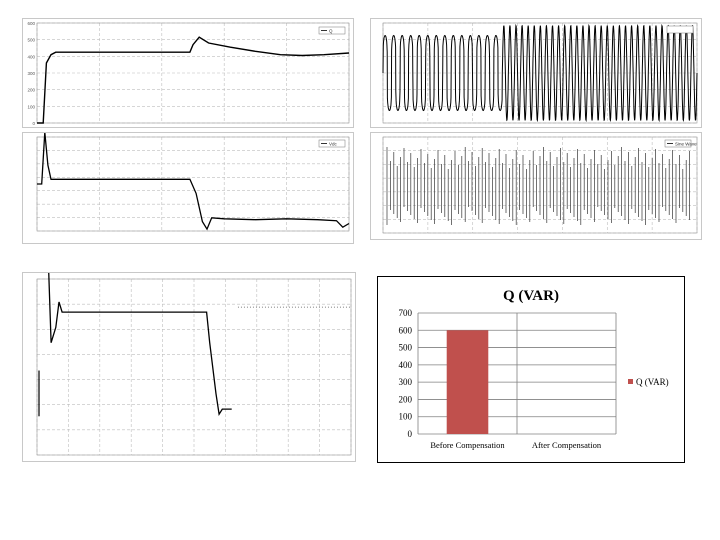 Image resolution: width=720 pixels, height=540 pixels. I want to click on bar-chart-x-labels: Before Compensation After Compensation, so click(516, 445).